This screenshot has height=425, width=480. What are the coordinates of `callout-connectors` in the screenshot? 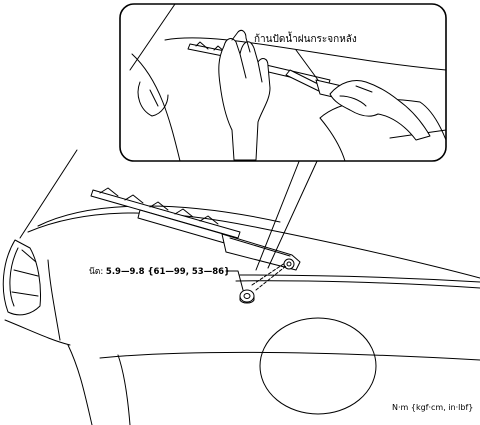 It's located at (287, 214).